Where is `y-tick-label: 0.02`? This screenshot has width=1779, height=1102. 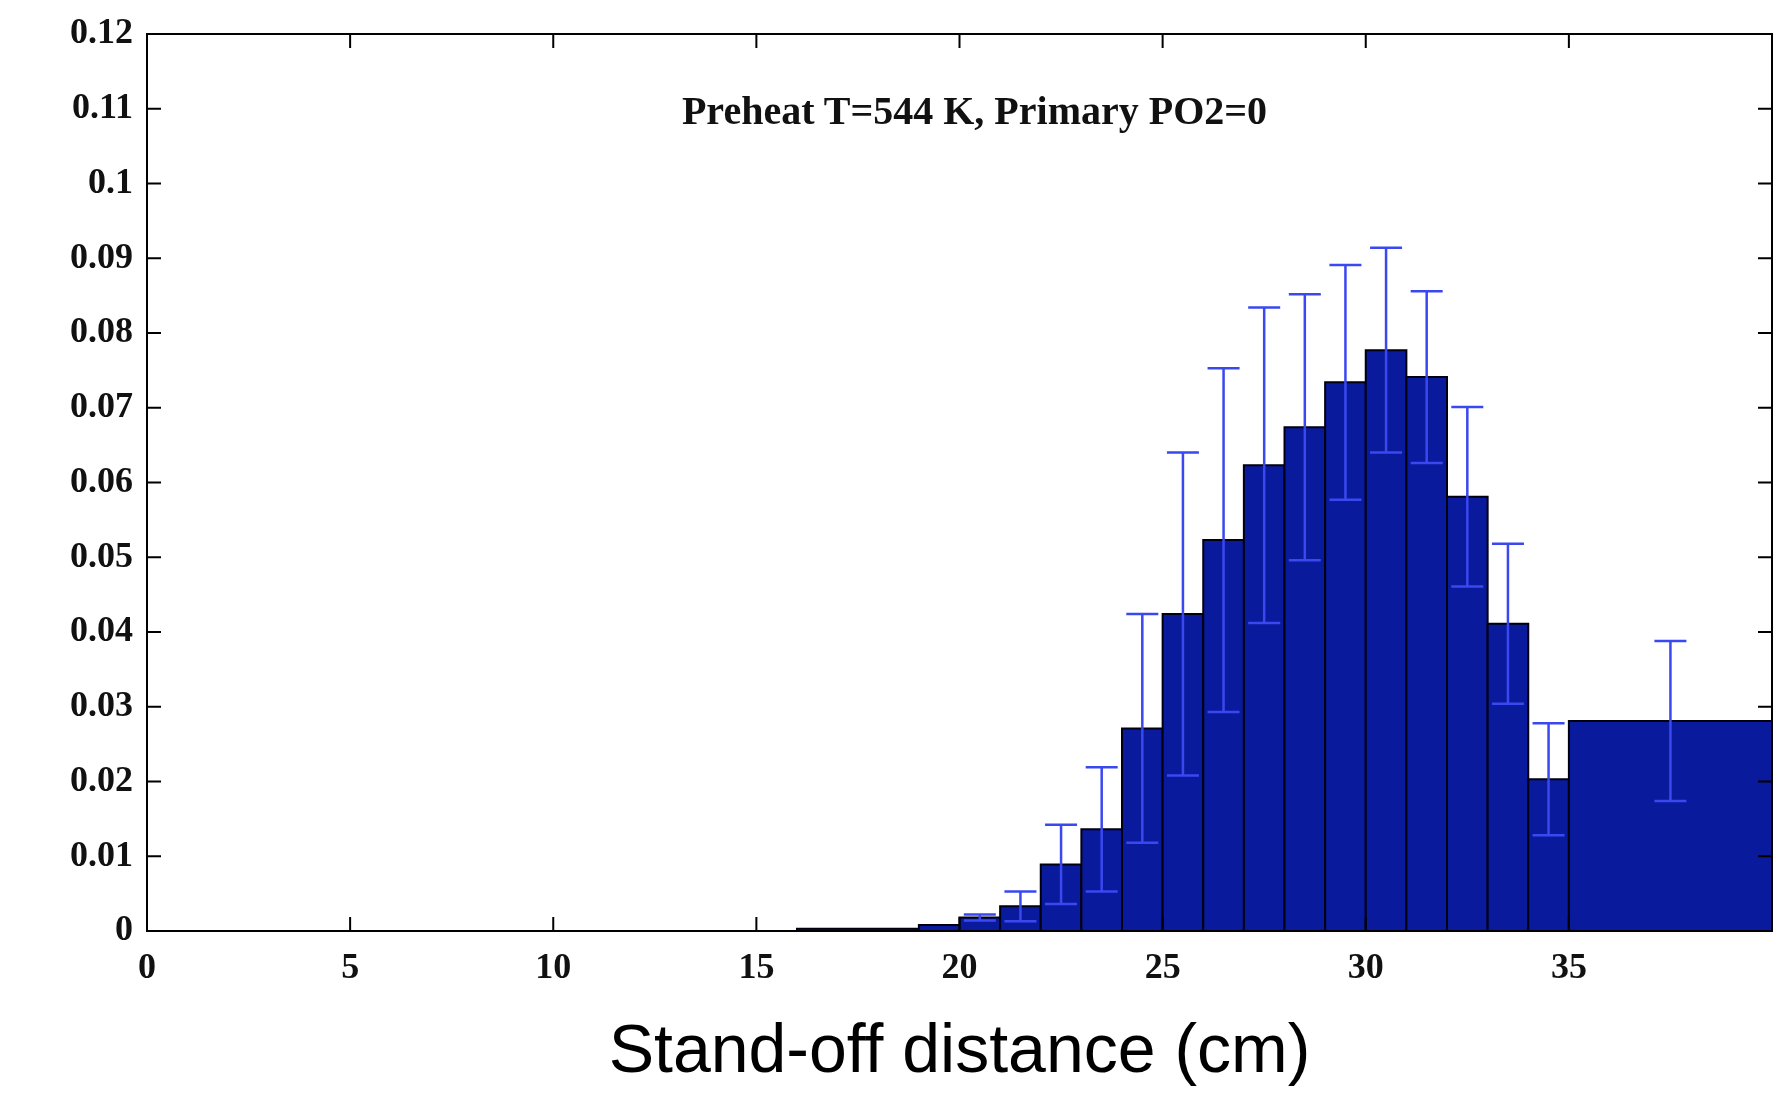 y-tick-label: 0.02 is located at coordinates (101, 778).